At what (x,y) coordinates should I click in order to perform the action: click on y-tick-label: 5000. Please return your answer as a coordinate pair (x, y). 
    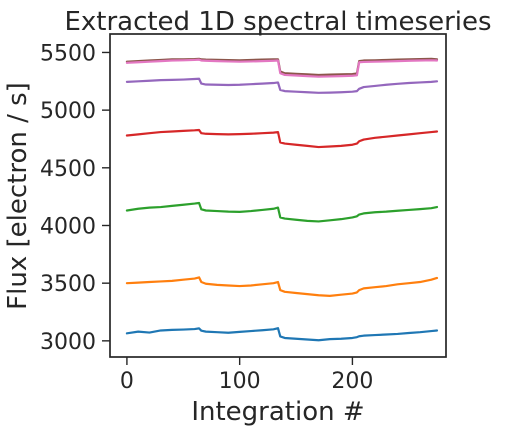
    Looking at the image, I should click on (68, 111).